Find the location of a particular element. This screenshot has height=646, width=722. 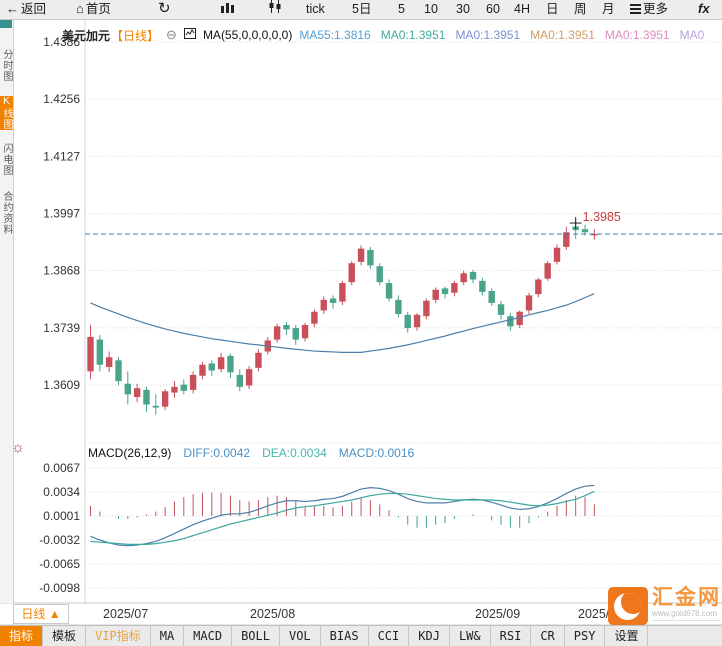

logo-site-url: www.gold678.com is located at coordinates (686, 615).